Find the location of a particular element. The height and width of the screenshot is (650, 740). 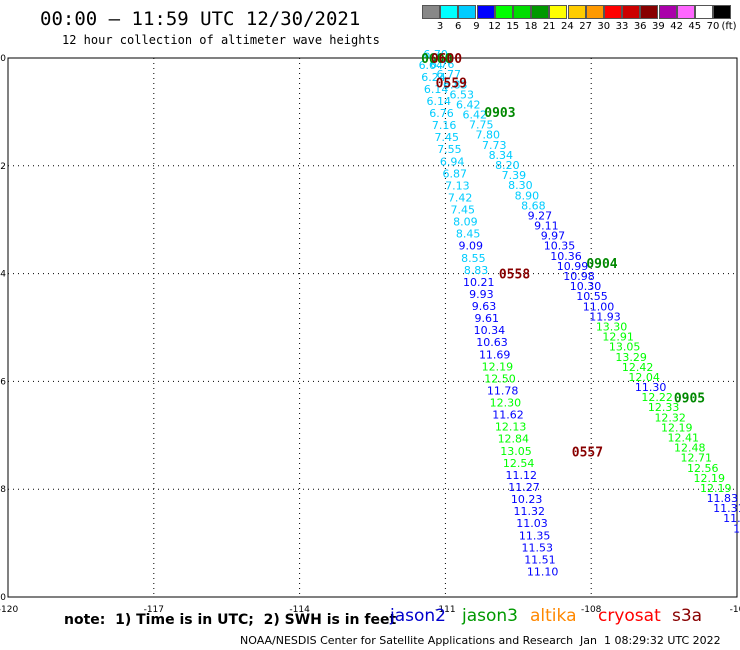

lat-tick-label: -40 is located at coordinates (3, 59).